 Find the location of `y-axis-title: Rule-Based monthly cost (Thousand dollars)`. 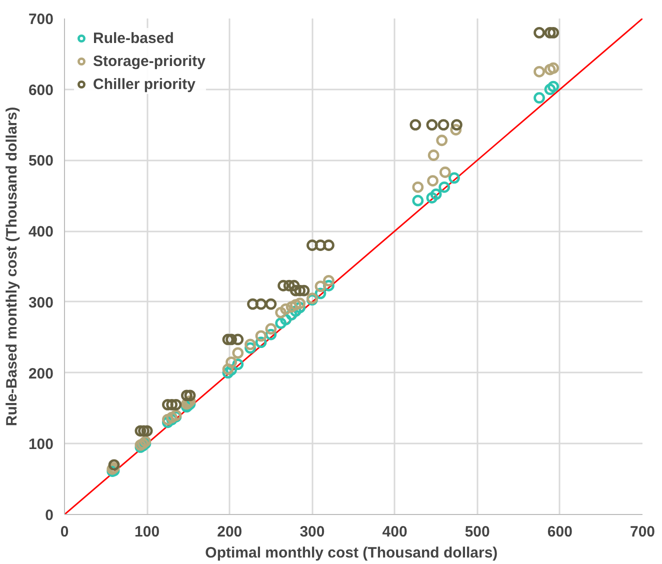

y-axis-title: Rule-Based monthly cost (Thousand dollars) is located at coordinates (11, 266).